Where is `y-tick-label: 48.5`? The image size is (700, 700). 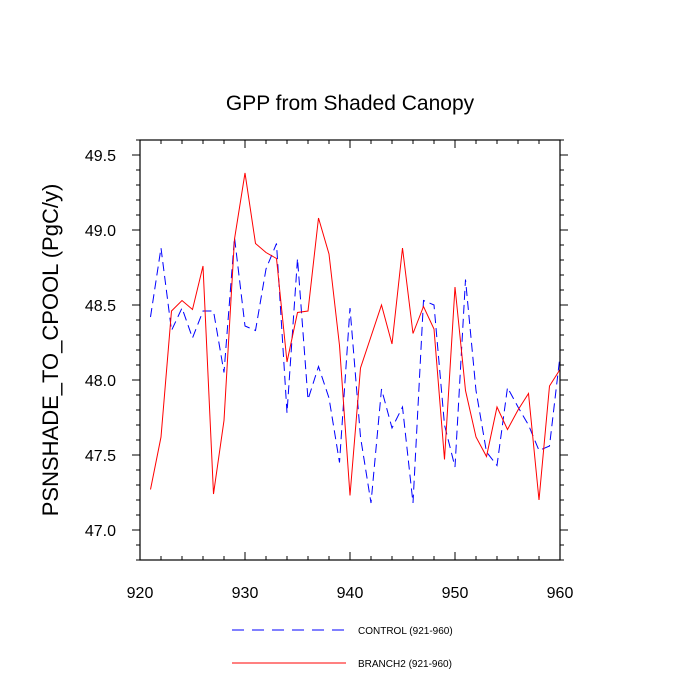
y-tick-label: 48.5 is located at coordinates (100, 306).